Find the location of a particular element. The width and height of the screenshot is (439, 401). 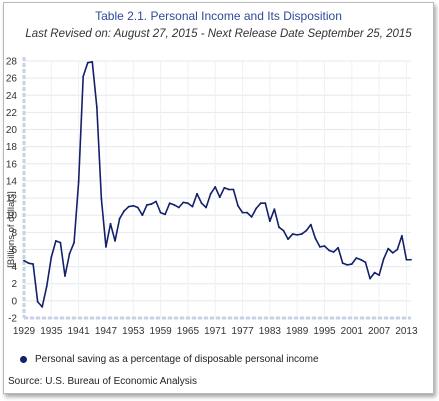

x-tick-label: 1977 is located at coordinates (242, 331).